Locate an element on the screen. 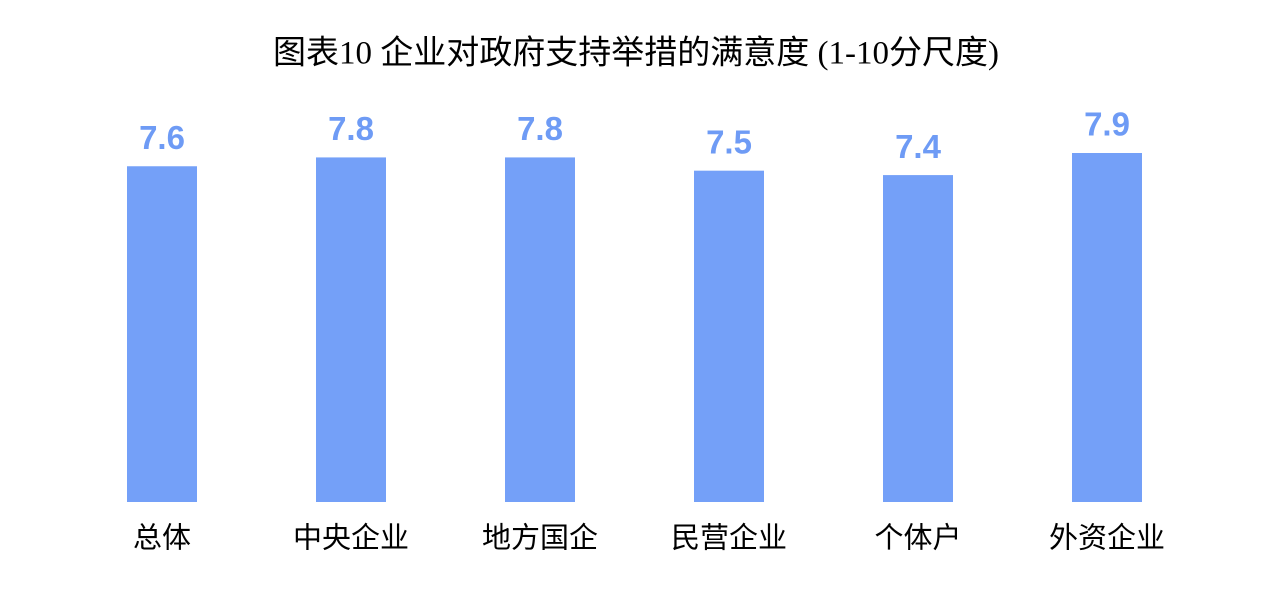  x-tick-label: 中央企业 is located at coordinates (351, 538).